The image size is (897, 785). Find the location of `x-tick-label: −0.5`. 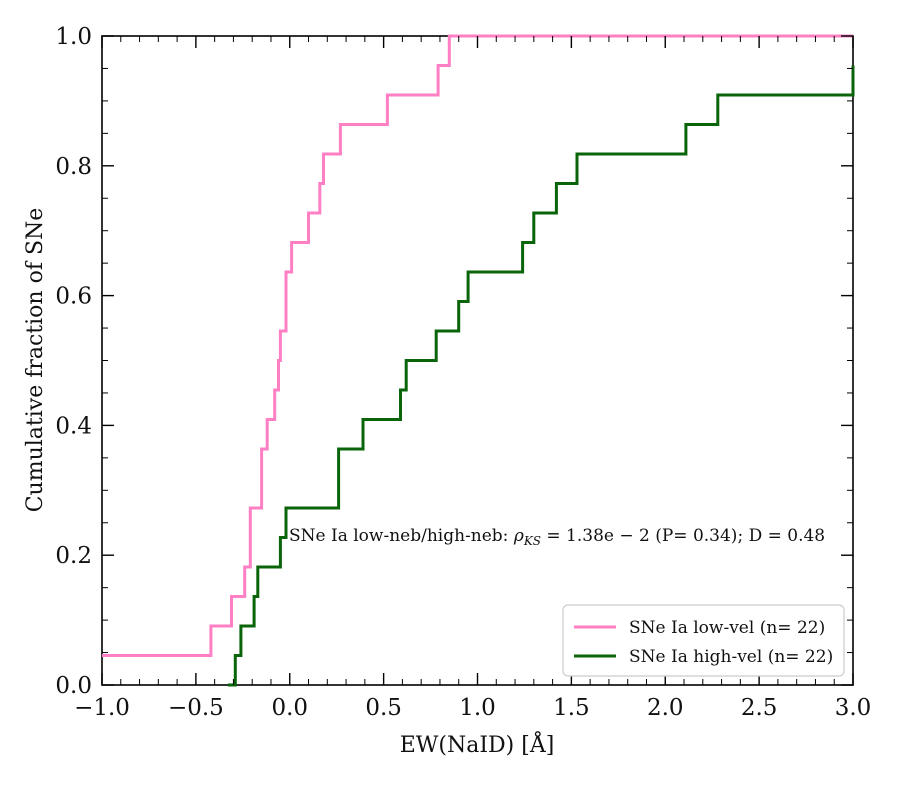

x-tick-label: −0.5 is located at coordinates (196, 708).